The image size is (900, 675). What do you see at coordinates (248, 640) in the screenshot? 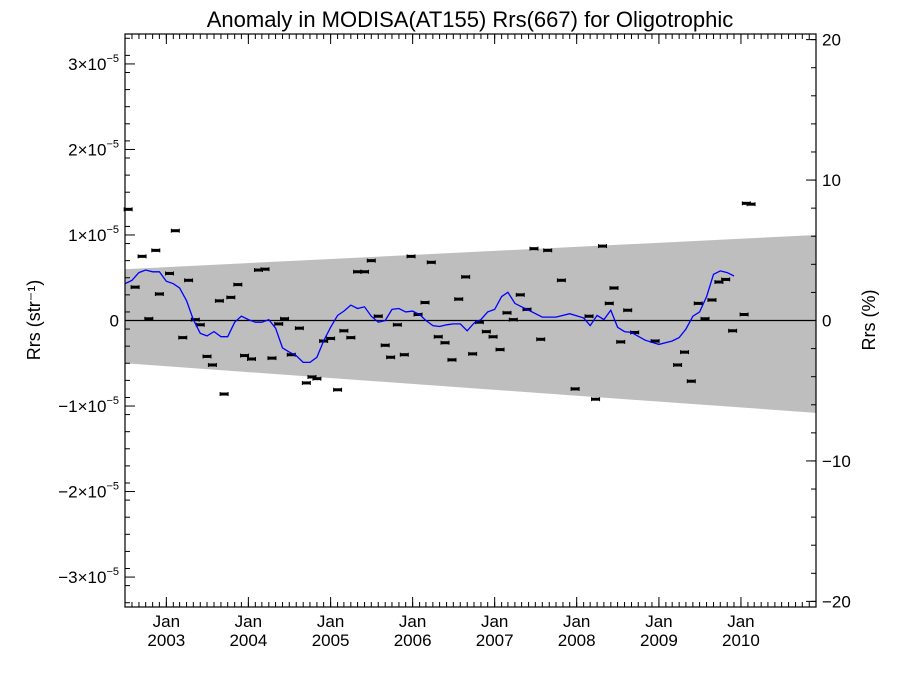
I see `x-tick-year: 2004` at bounding box center [248, 640].